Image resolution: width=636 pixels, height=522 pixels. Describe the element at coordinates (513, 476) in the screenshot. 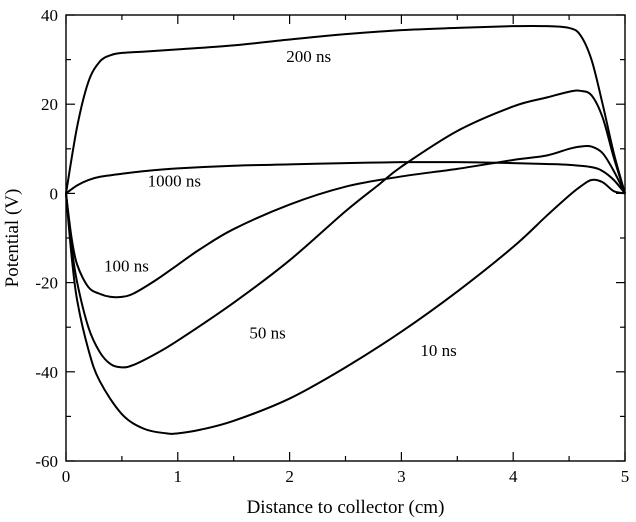

I see `x-tick-label: 4` at that location.